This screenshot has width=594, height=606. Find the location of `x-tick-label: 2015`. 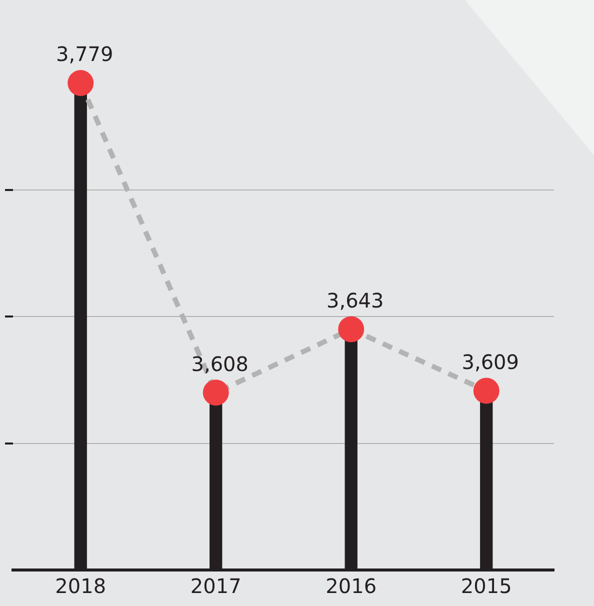

x-tick-label: 2015 is located at coordinates (486, 586).